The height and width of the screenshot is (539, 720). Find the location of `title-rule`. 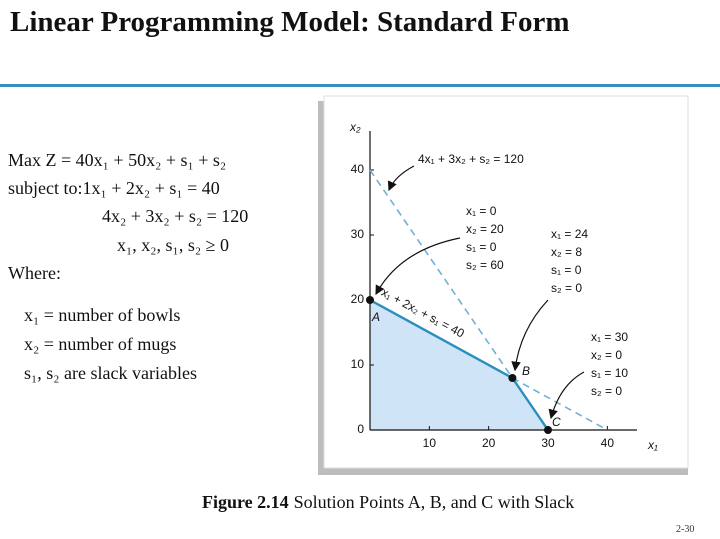

title-rule is located at coordinates (360, 85).